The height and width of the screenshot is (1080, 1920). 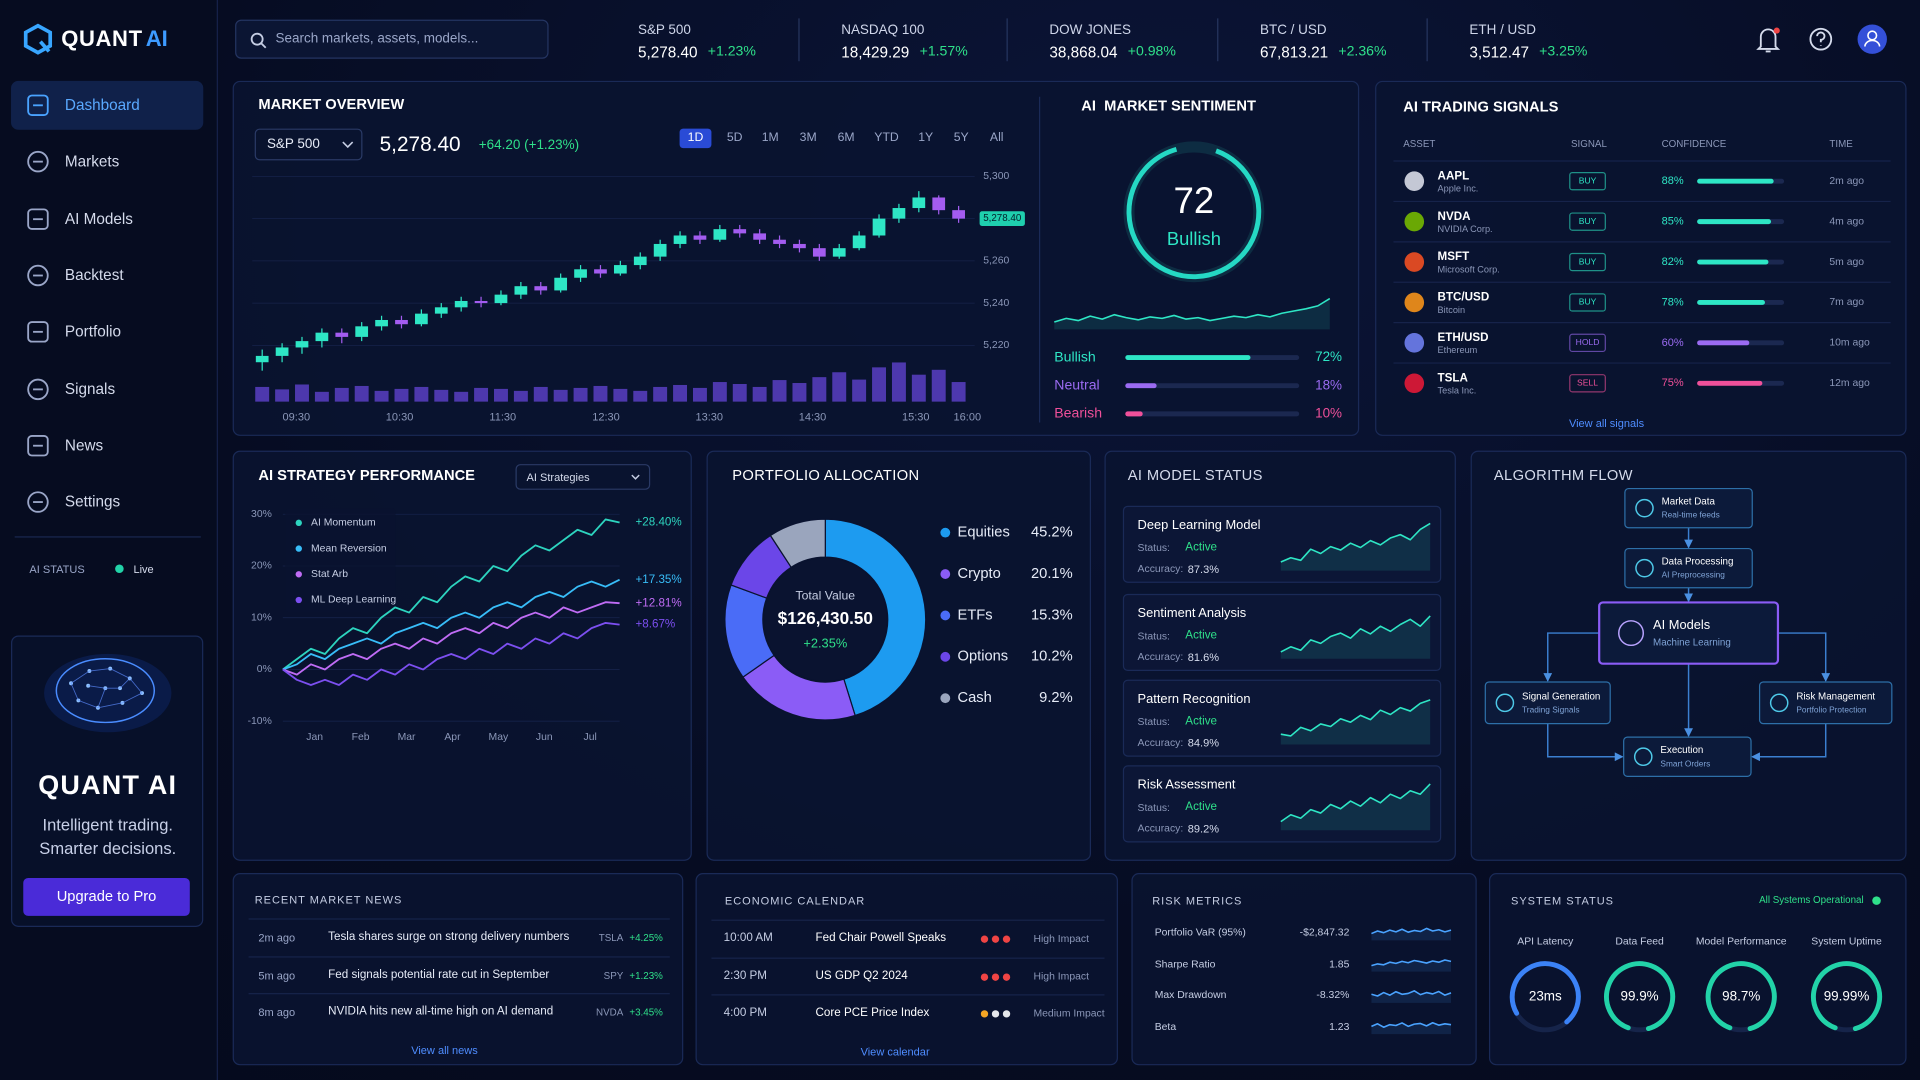 What do you see at coordinates (1673, 262) in the screenshot?
I see `confidence-label: 82%` at bounding box center [1673, 262].